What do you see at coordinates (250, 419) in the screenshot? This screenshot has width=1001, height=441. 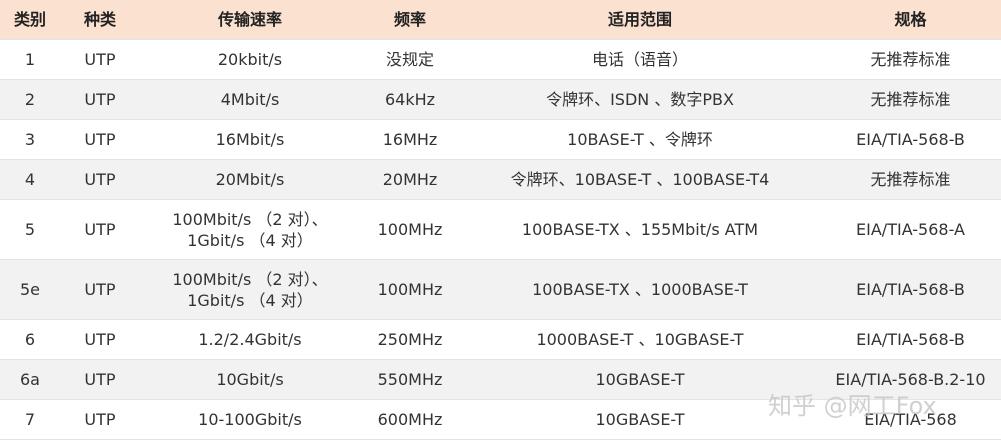 I see `table-cell: 10-100Gbit/s` at bounding box center [250, 419].